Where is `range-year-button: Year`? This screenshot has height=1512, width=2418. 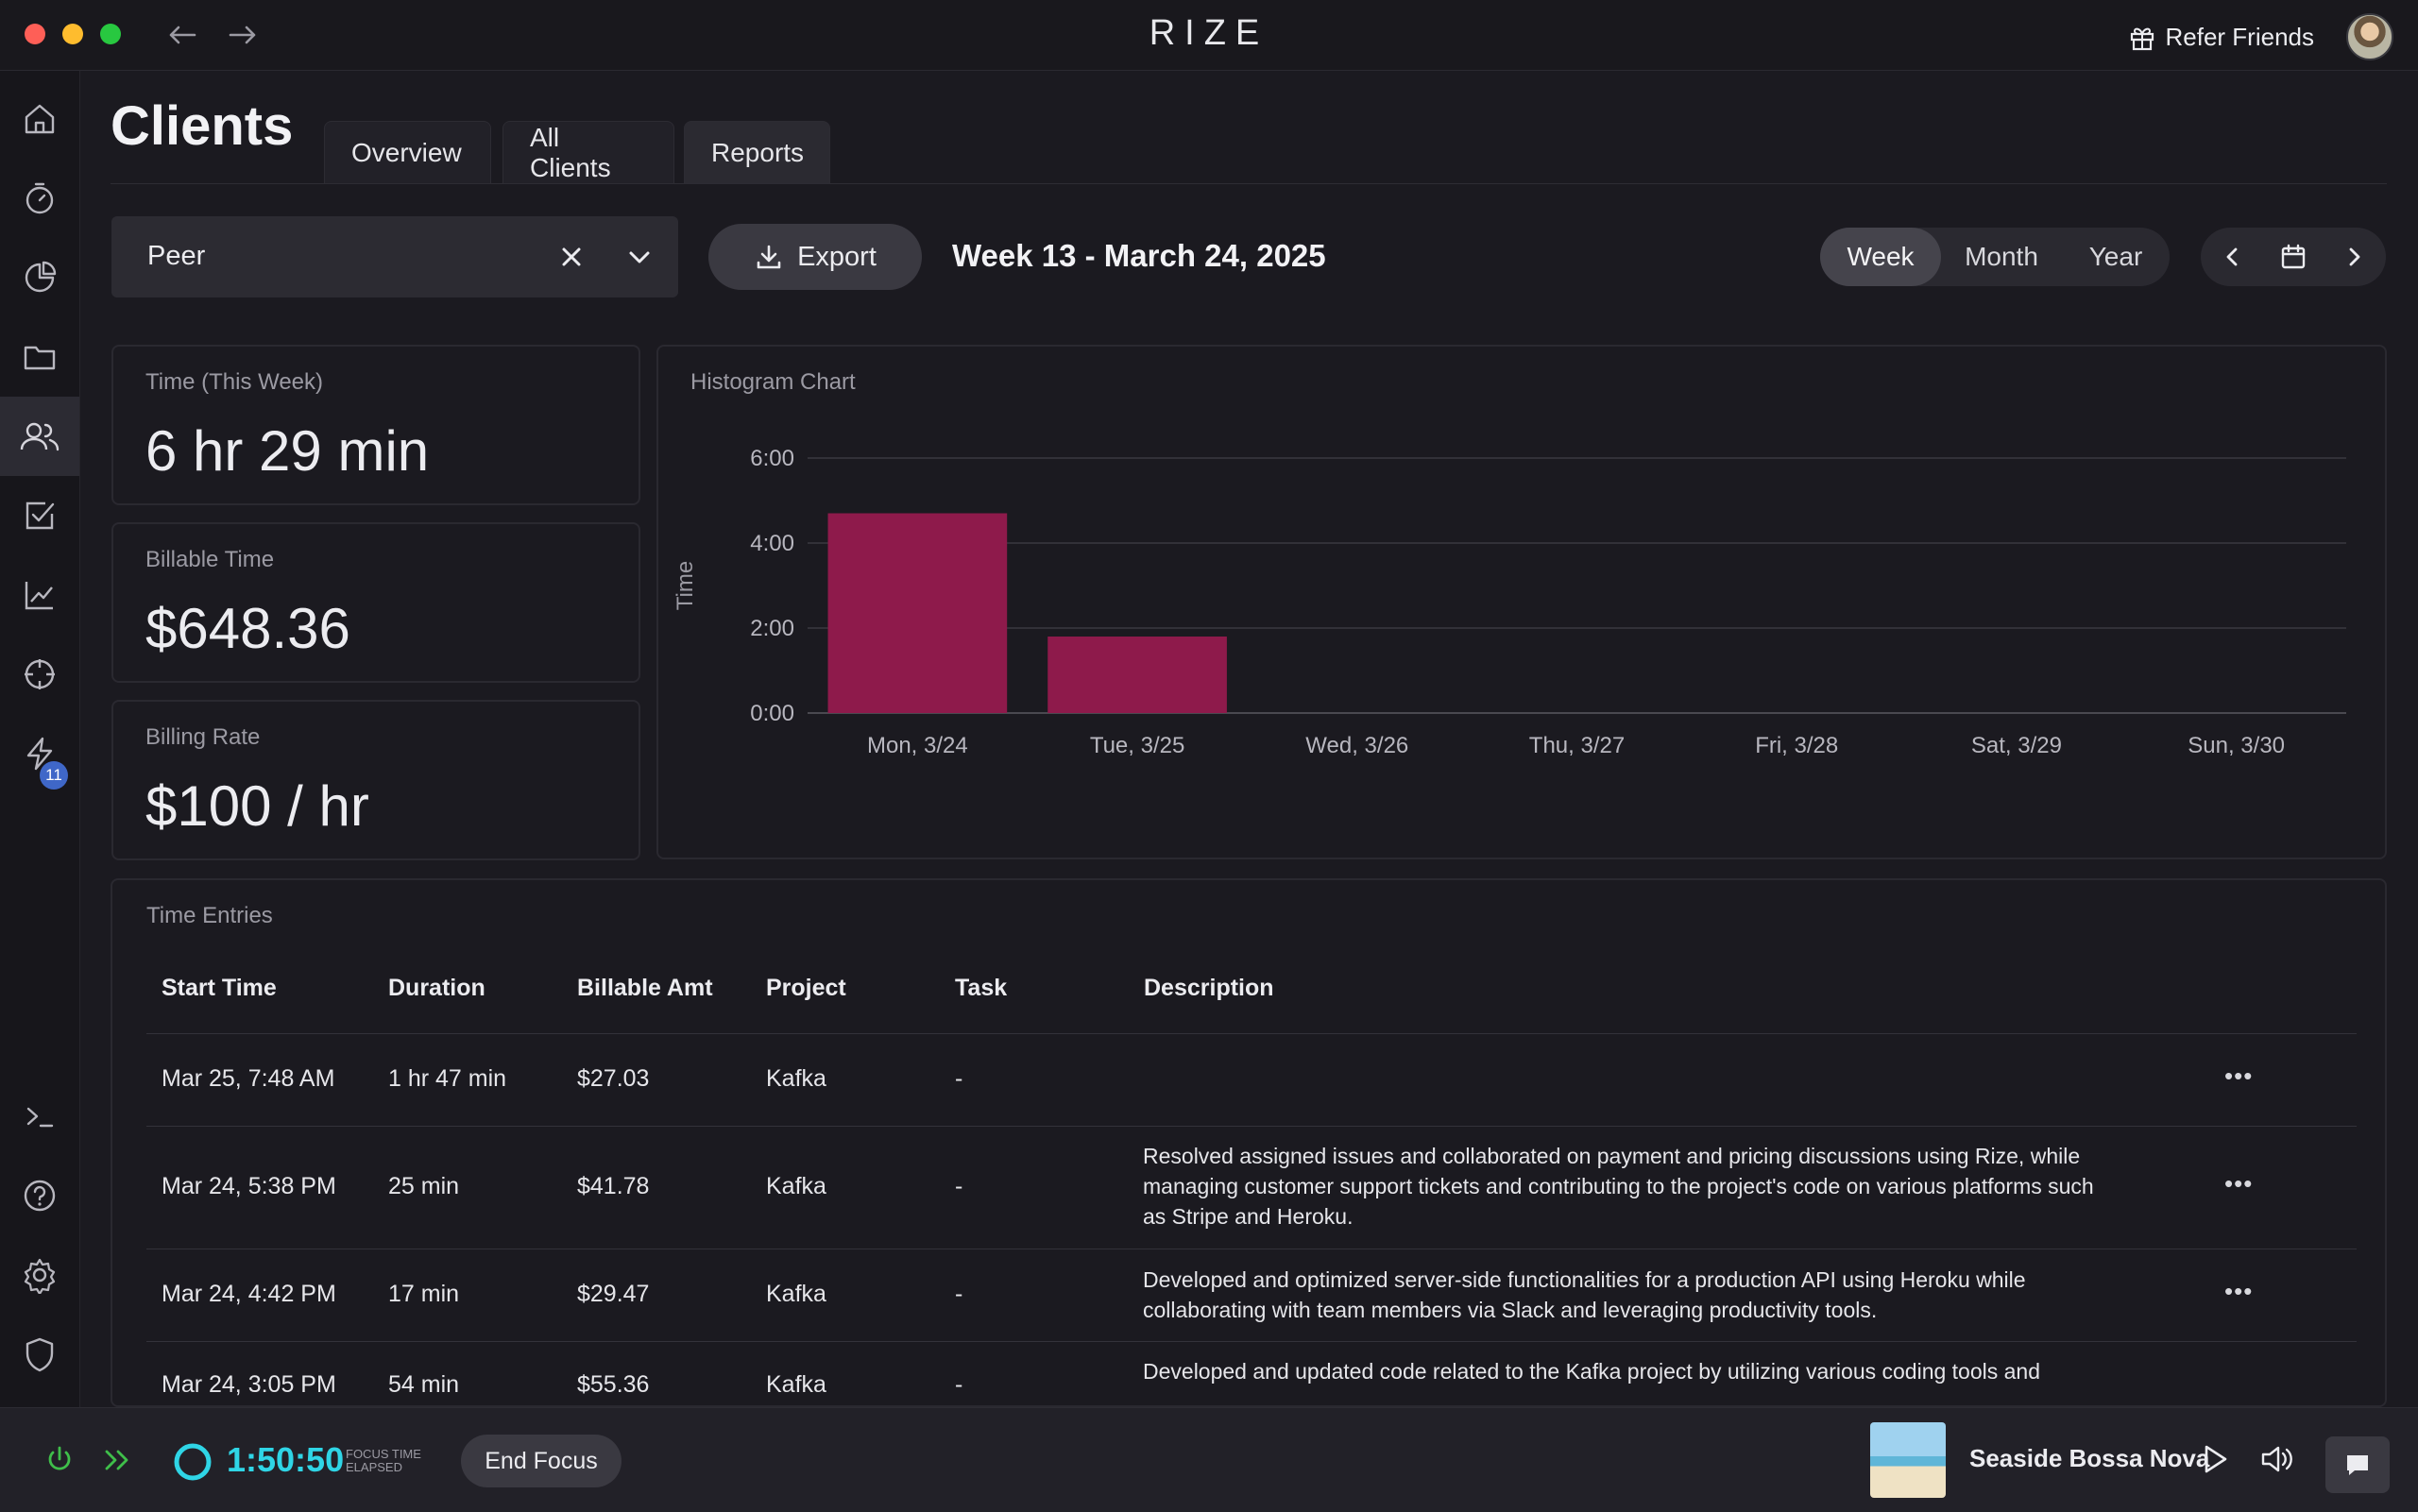
range-year-button: Year is located at coordinates (2115, 257).